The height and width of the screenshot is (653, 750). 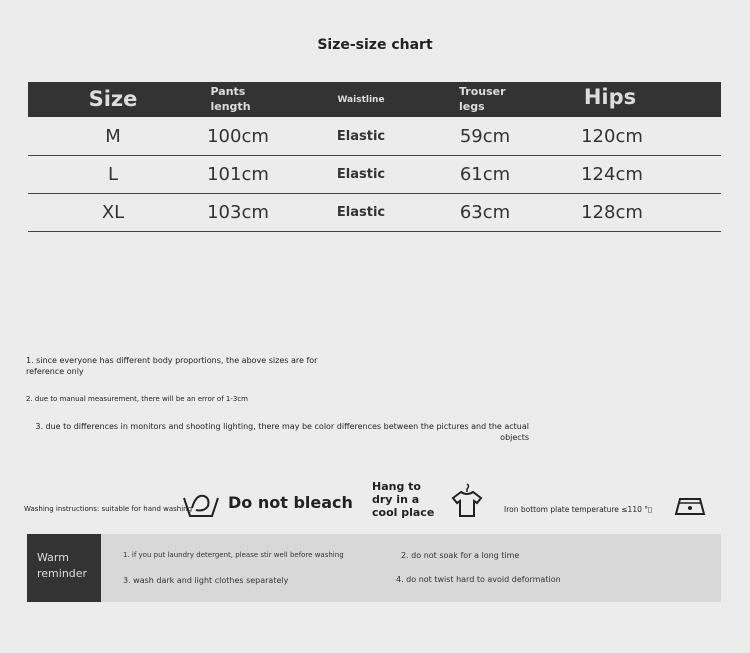 I want to click on cell-trouser-legs: 59cm, so click(x=485, y=136).